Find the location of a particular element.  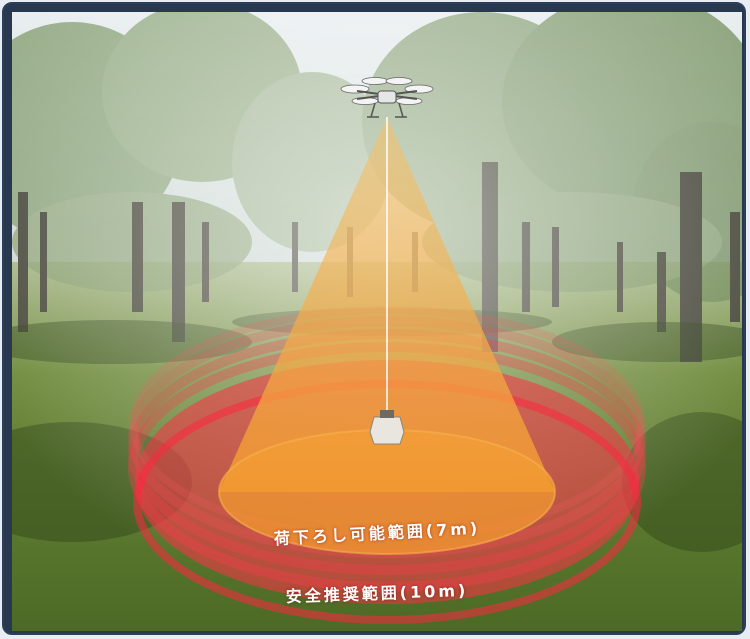

package-icon is located at coordinates (387, 427).